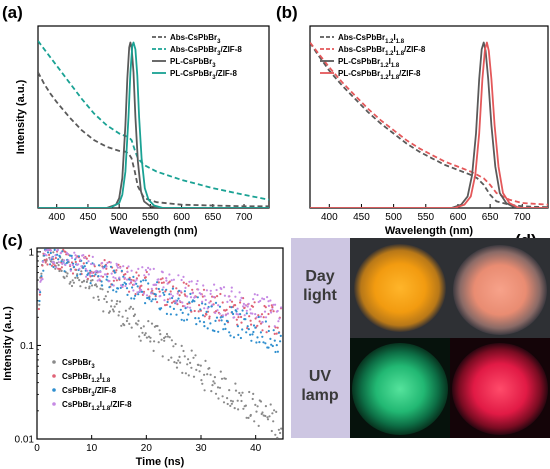  What do you see at coordinates (160, 462) in the screenshot?
I see `x-axis-title: Time (ns)` at bounding box center [160, 462].